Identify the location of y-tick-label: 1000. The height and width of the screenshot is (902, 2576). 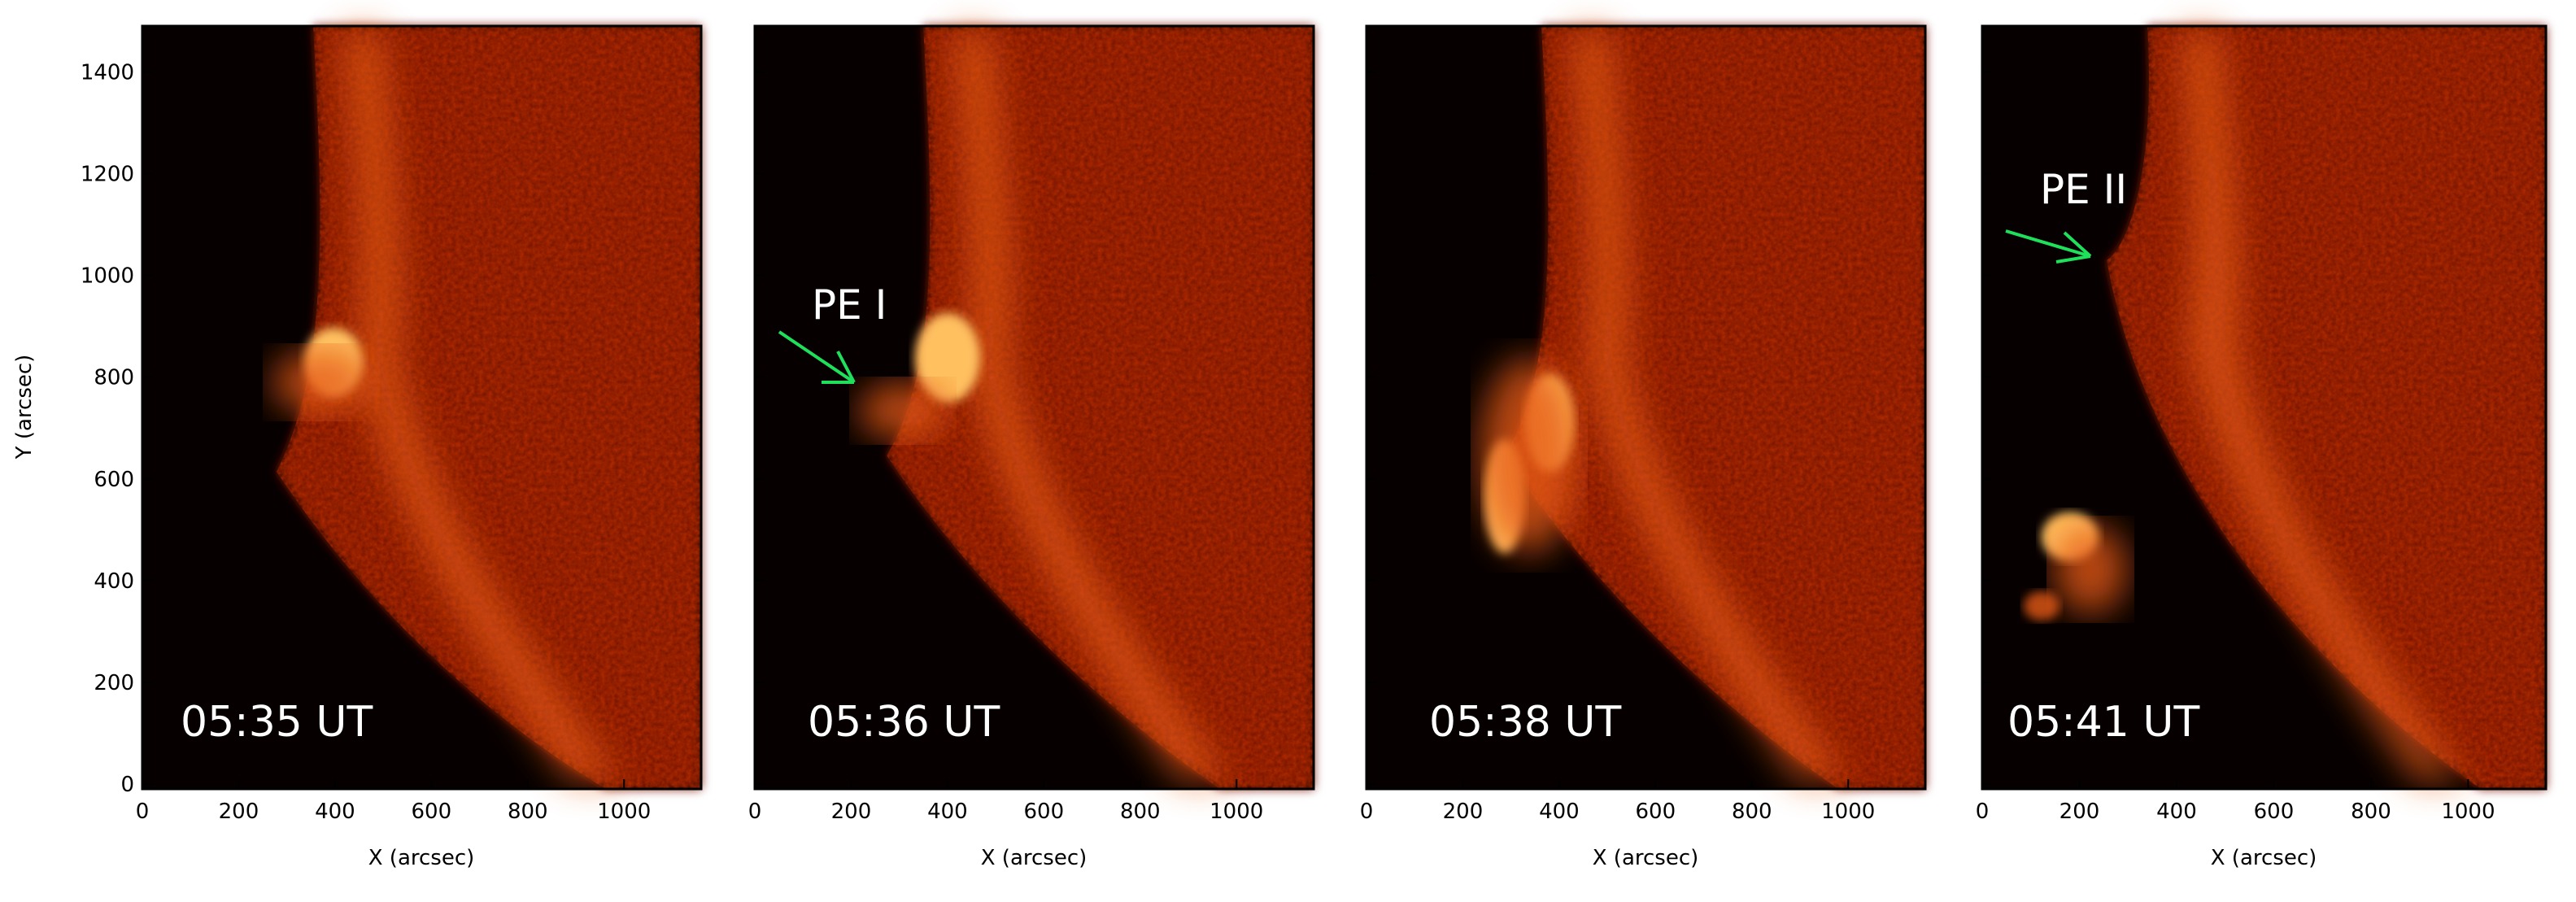
(107, 276).